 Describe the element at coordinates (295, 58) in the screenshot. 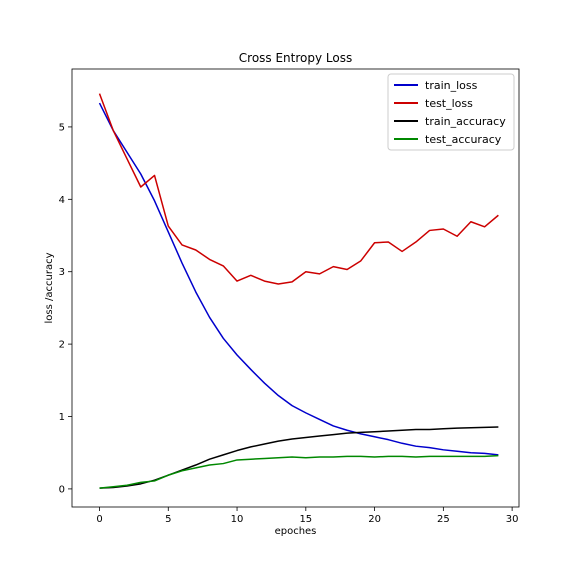

I see `chart-title: Cross Entropy Loss` at that location.